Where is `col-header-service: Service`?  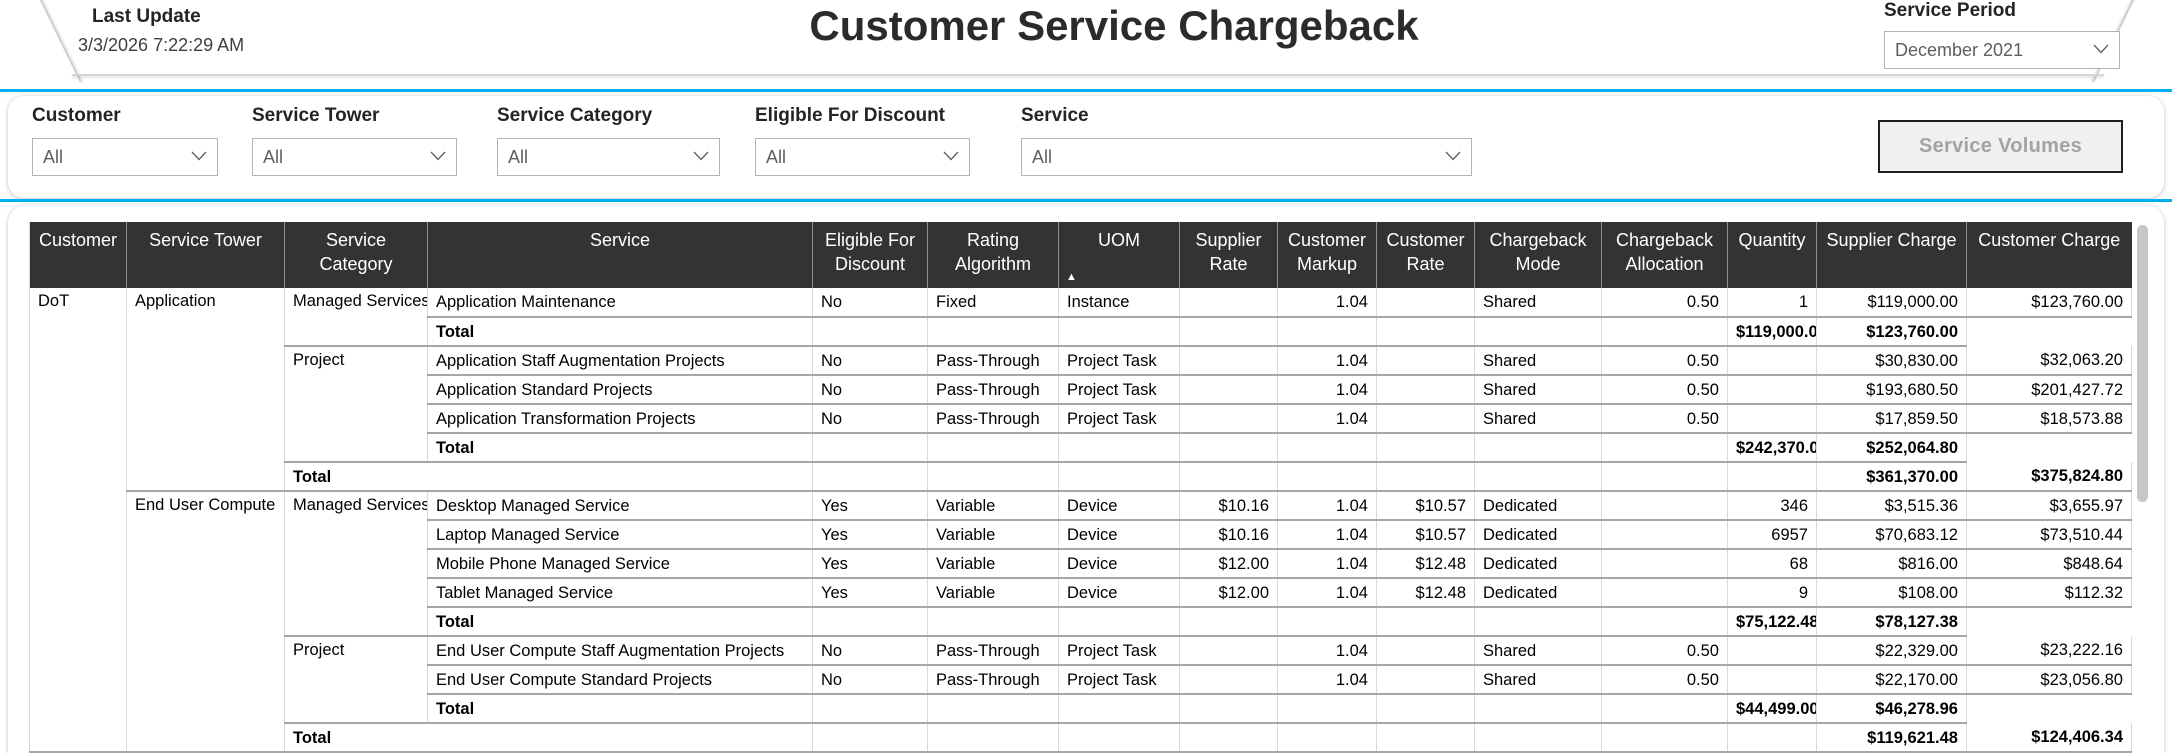 col-header-service: Service is located at coordinates (620, 255).